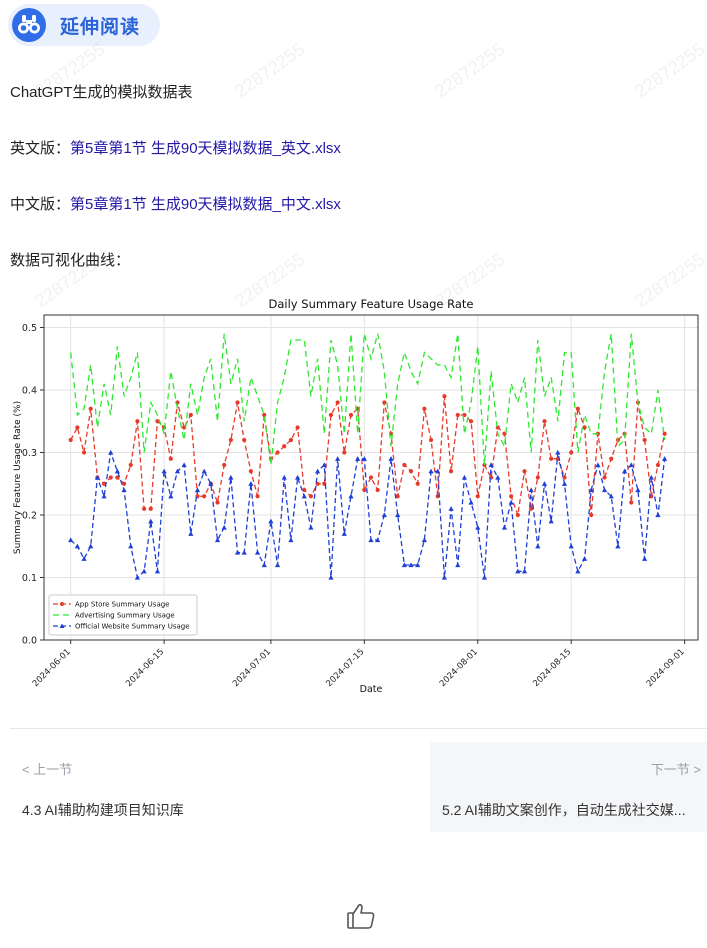  Describe the element at coordinates (361, 918) in the screenshot. I see `thumbs-up-icon` at that location.